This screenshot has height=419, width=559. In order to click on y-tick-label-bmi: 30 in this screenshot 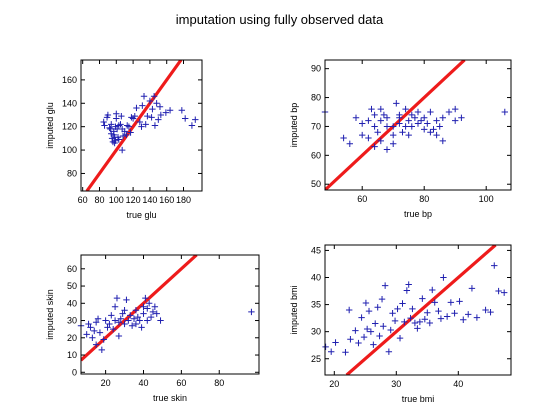, I will do `click(316, 332)`.